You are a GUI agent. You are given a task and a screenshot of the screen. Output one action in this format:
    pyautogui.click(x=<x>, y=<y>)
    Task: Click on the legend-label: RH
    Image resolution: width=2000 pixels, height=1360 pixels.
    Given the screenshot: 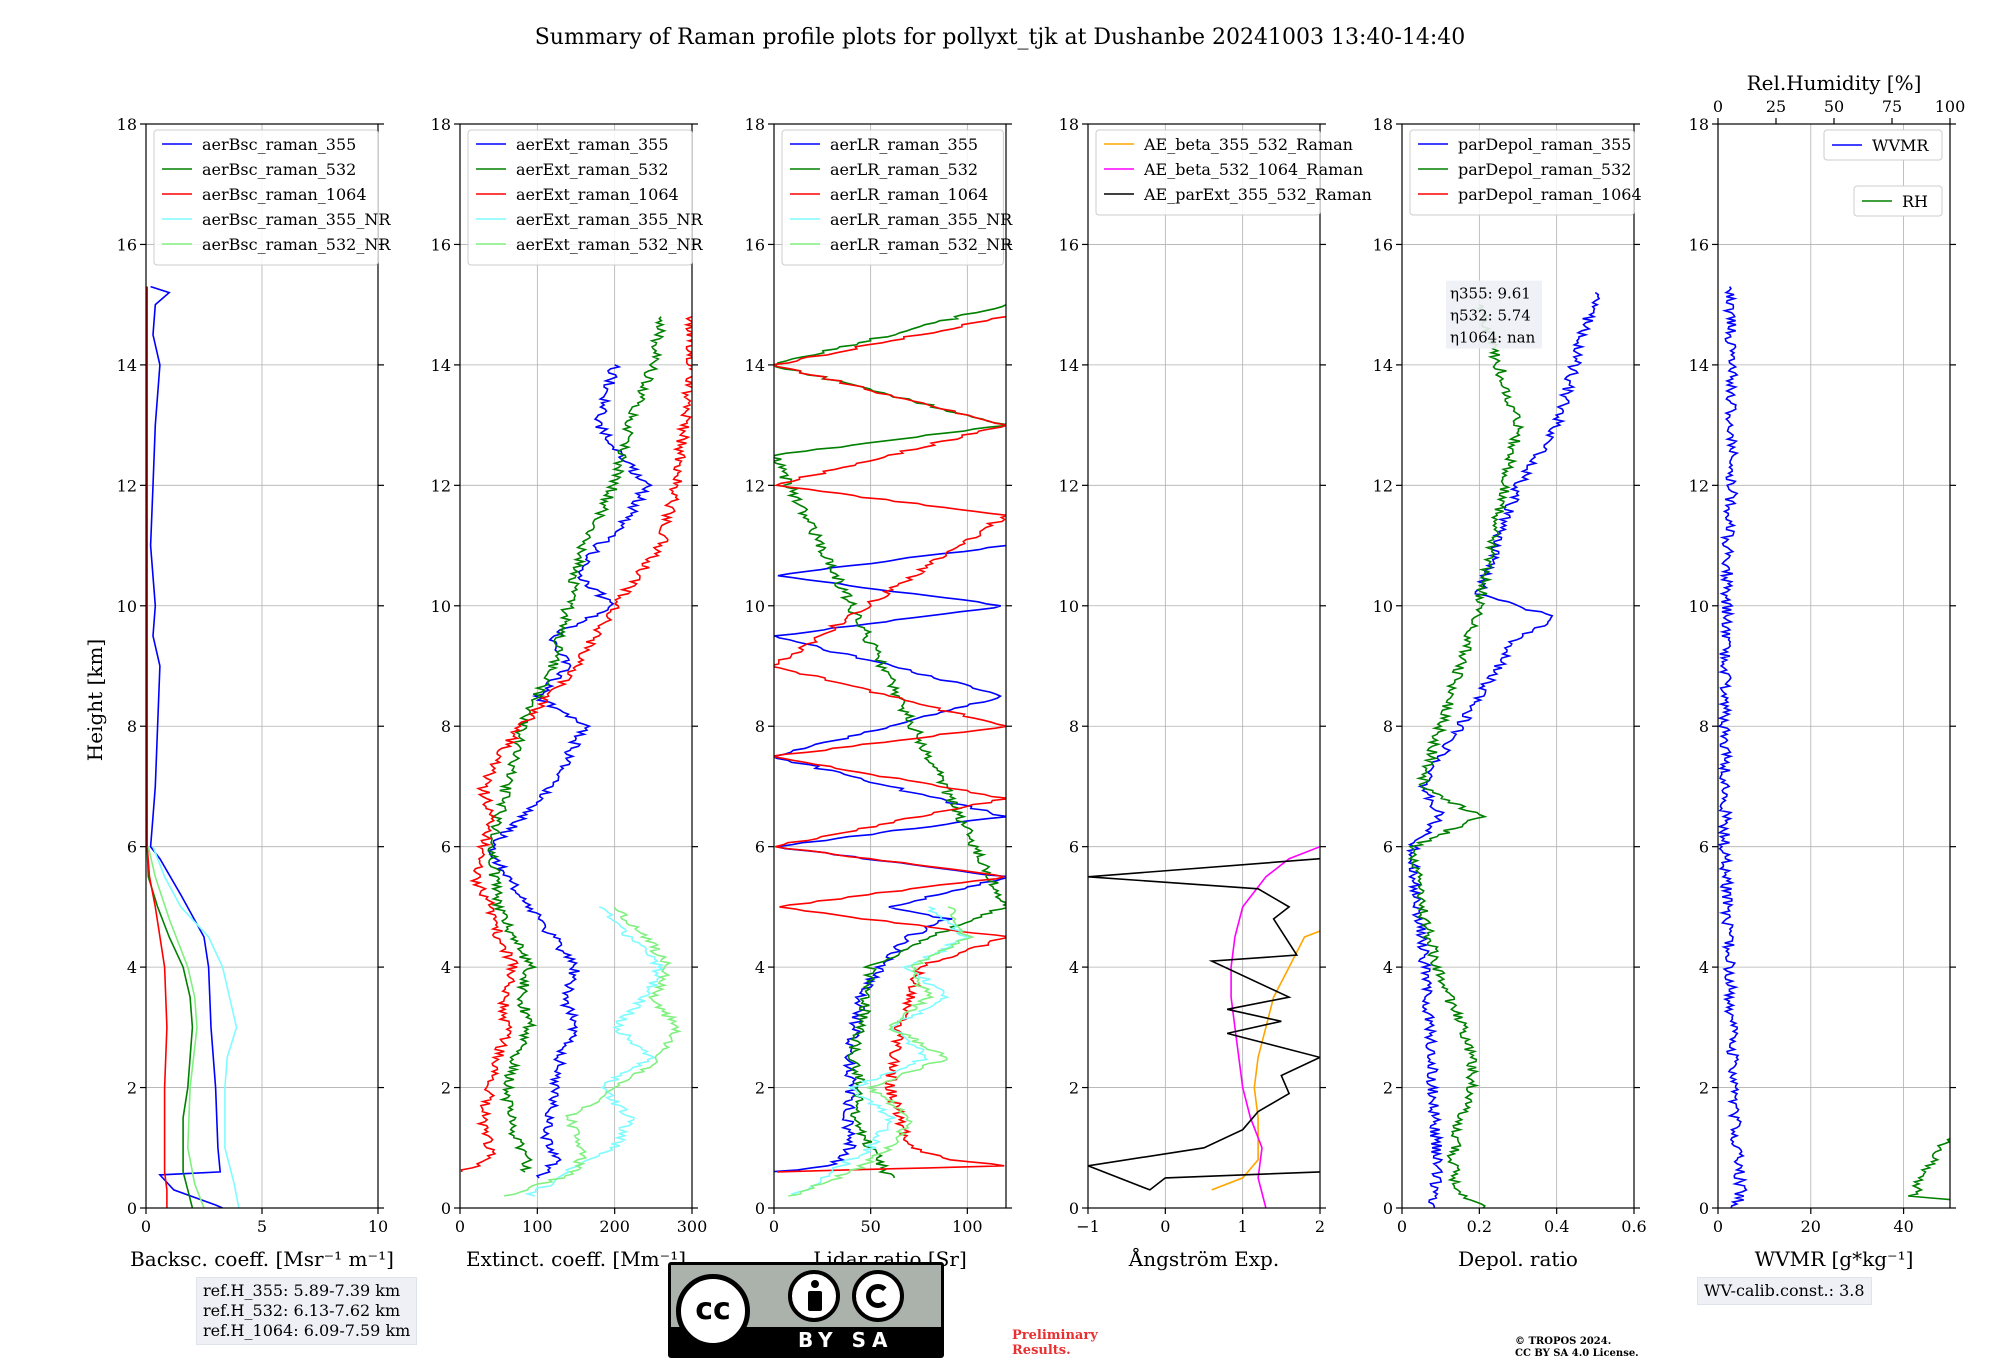 What is the action you would take?
    pyautogui.click(x=1915, y=201)
    